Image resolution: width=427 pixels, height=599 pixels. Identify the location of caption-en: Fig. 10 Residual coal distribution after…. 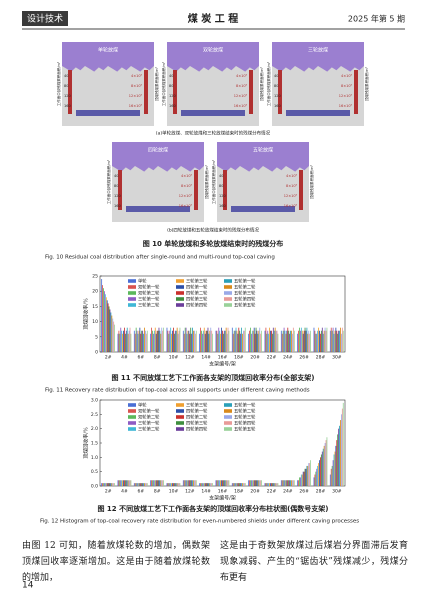
(160, 258).